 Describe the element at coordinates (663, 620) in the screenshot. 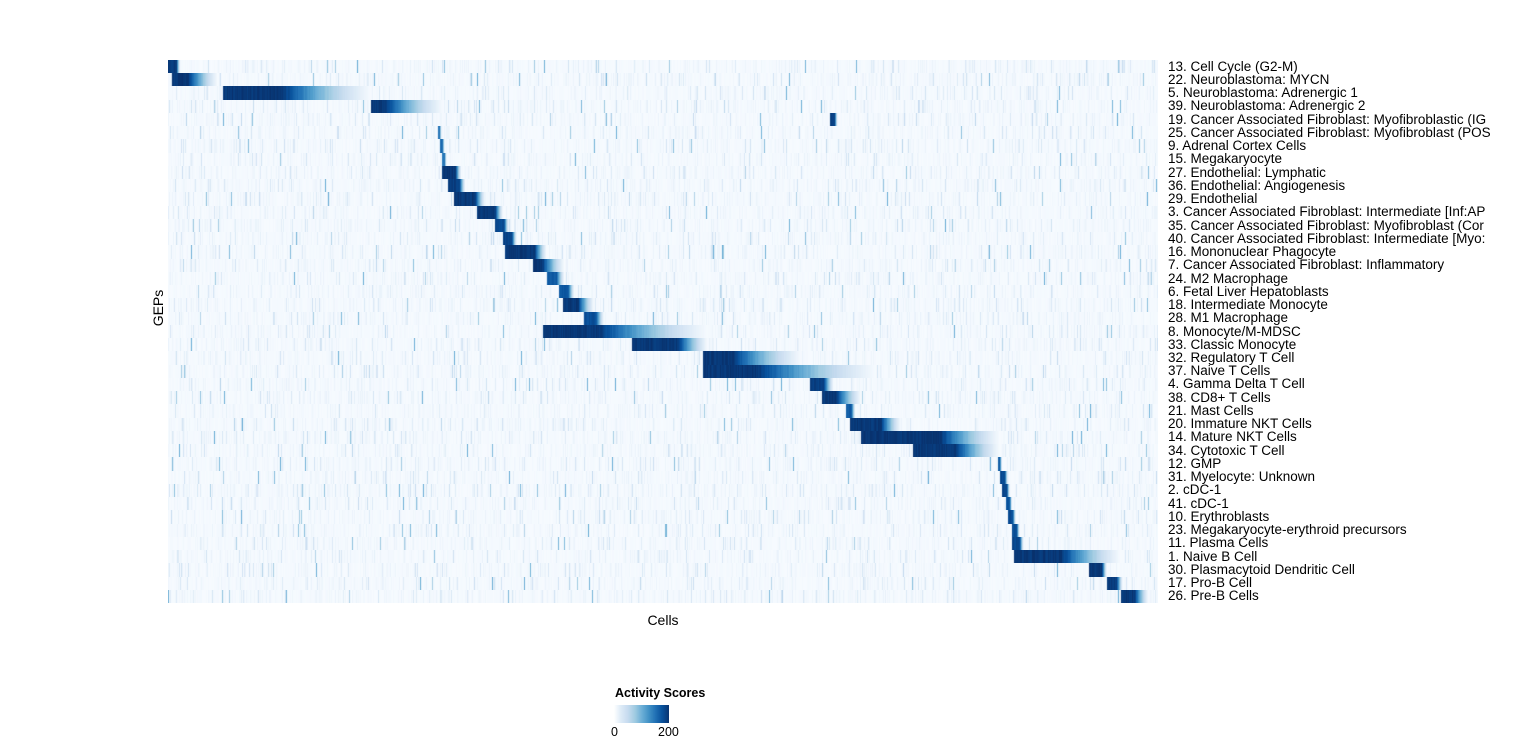

I see `x-axis-title: Cells` at that location.